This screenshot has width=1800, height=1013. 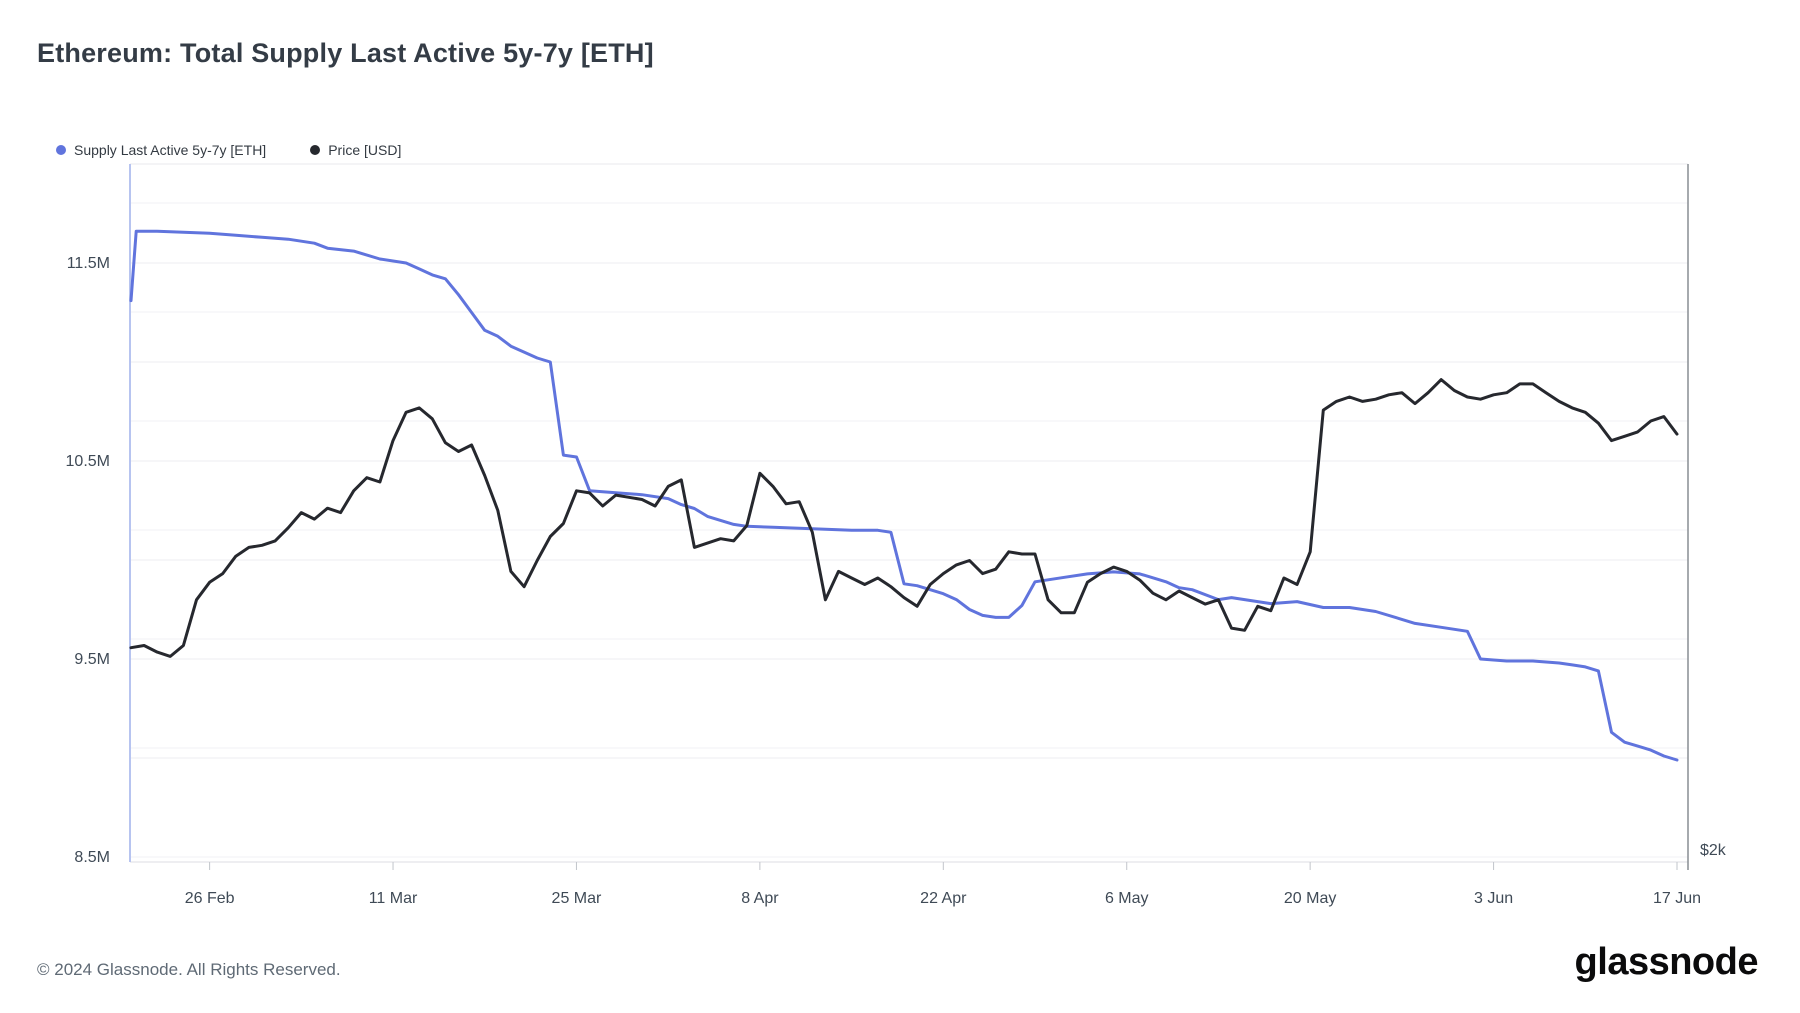 What do you see at coordinates (1493, 898) in the screenshot?
I see `x-axis-label: 3 Jun` at bounding box center [1493, 898].